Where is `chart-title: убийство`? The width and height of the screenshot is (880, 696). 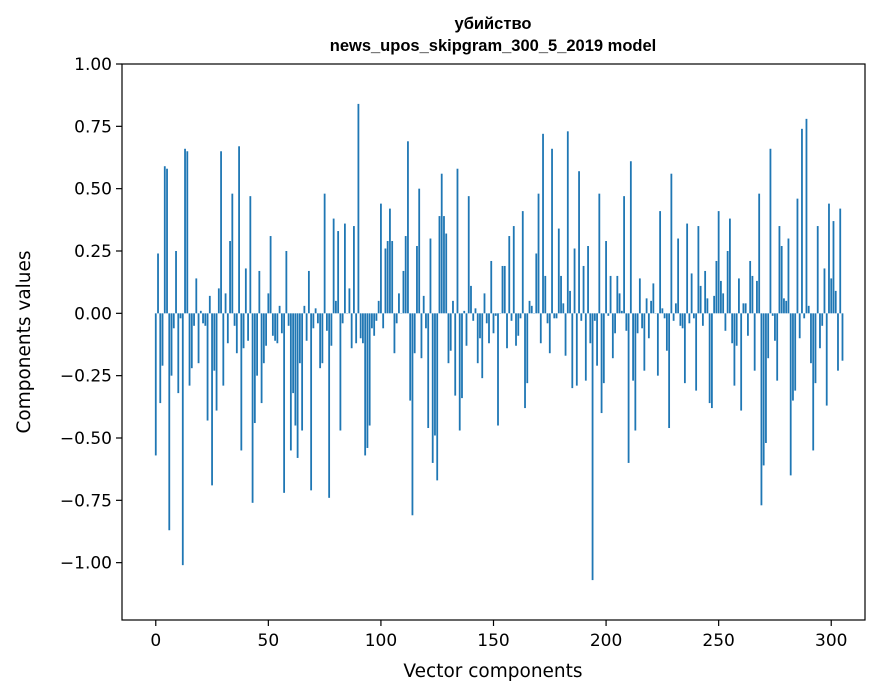 chart-title: убийство is located at coordinates (493, 24).